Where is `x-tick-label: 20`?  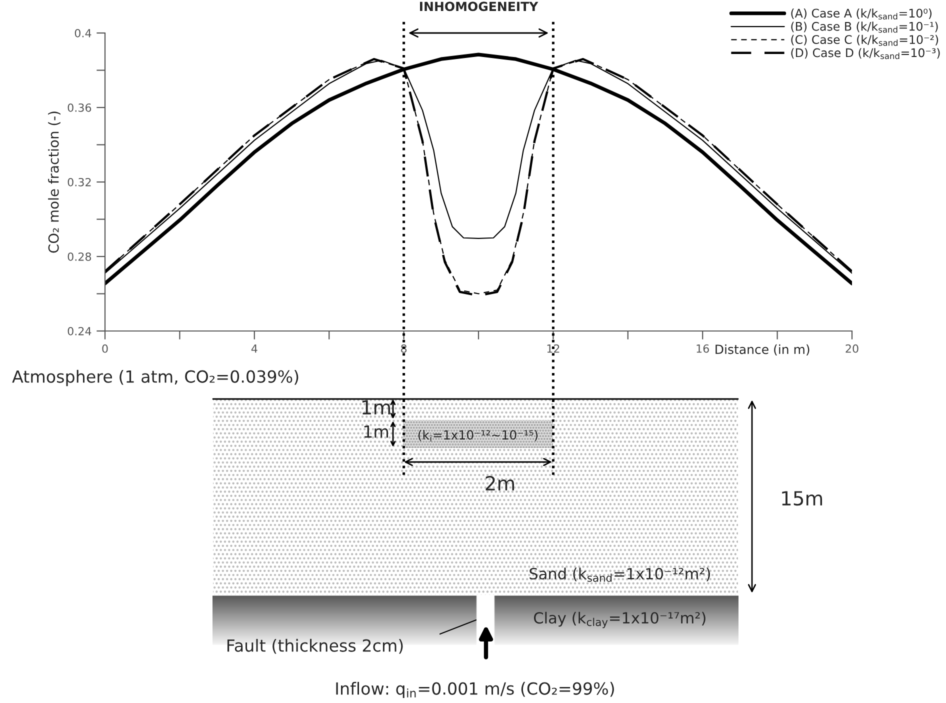 x-tick-label: 20 is located at coordinates (852, 348).